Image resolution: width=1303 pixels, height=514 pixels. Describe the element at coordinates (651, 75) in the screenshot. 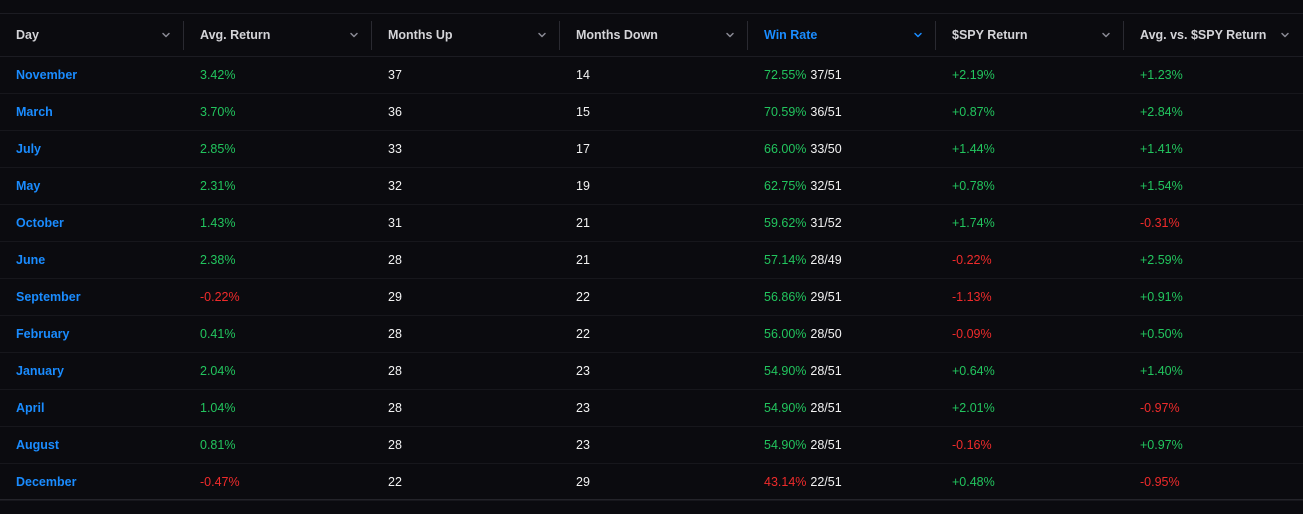

I see `table-row: November 3.42% 37 14 72.55% 37/51 +2.19% +1.23%` at that location.